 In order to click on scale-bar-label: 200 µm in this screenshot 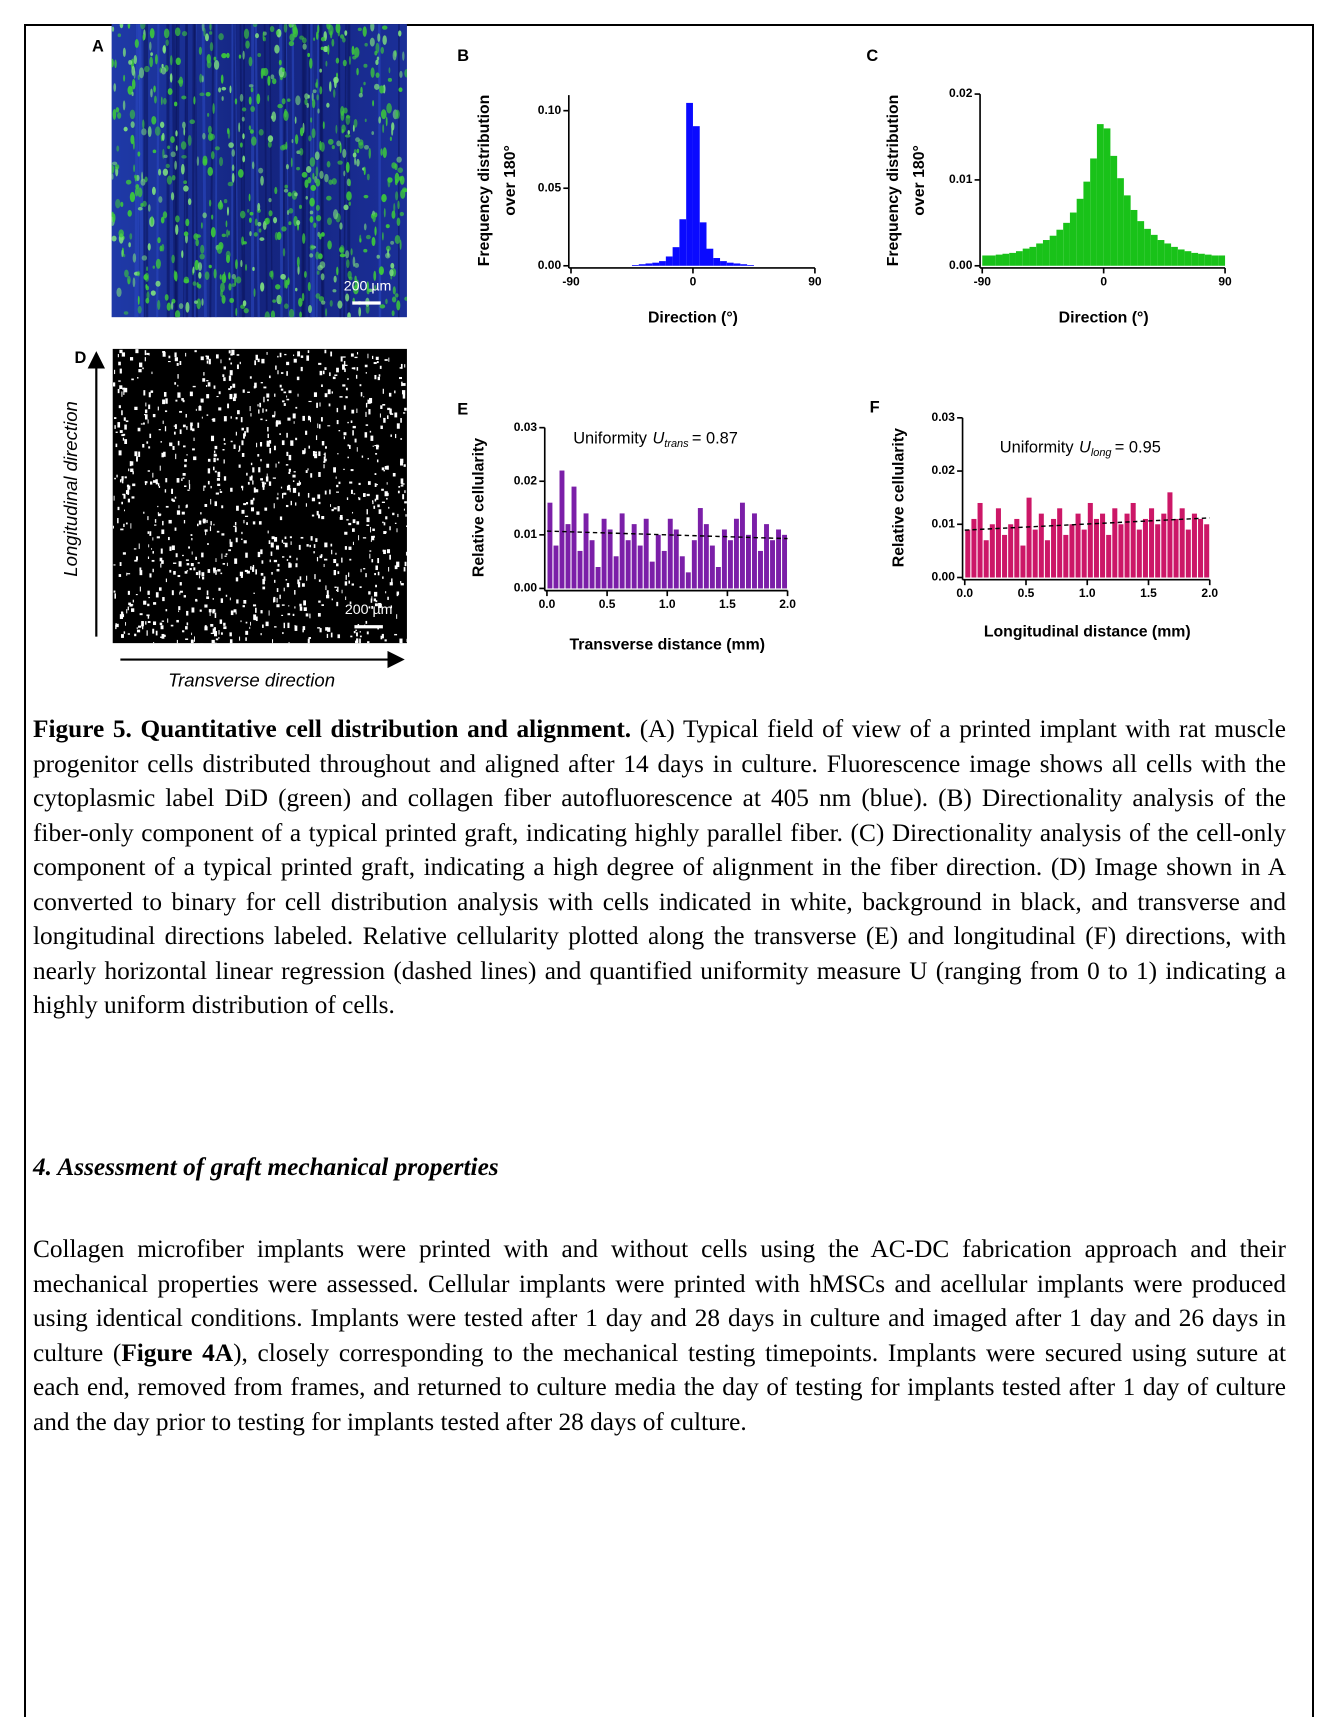, I will do `click(368, 286)`.